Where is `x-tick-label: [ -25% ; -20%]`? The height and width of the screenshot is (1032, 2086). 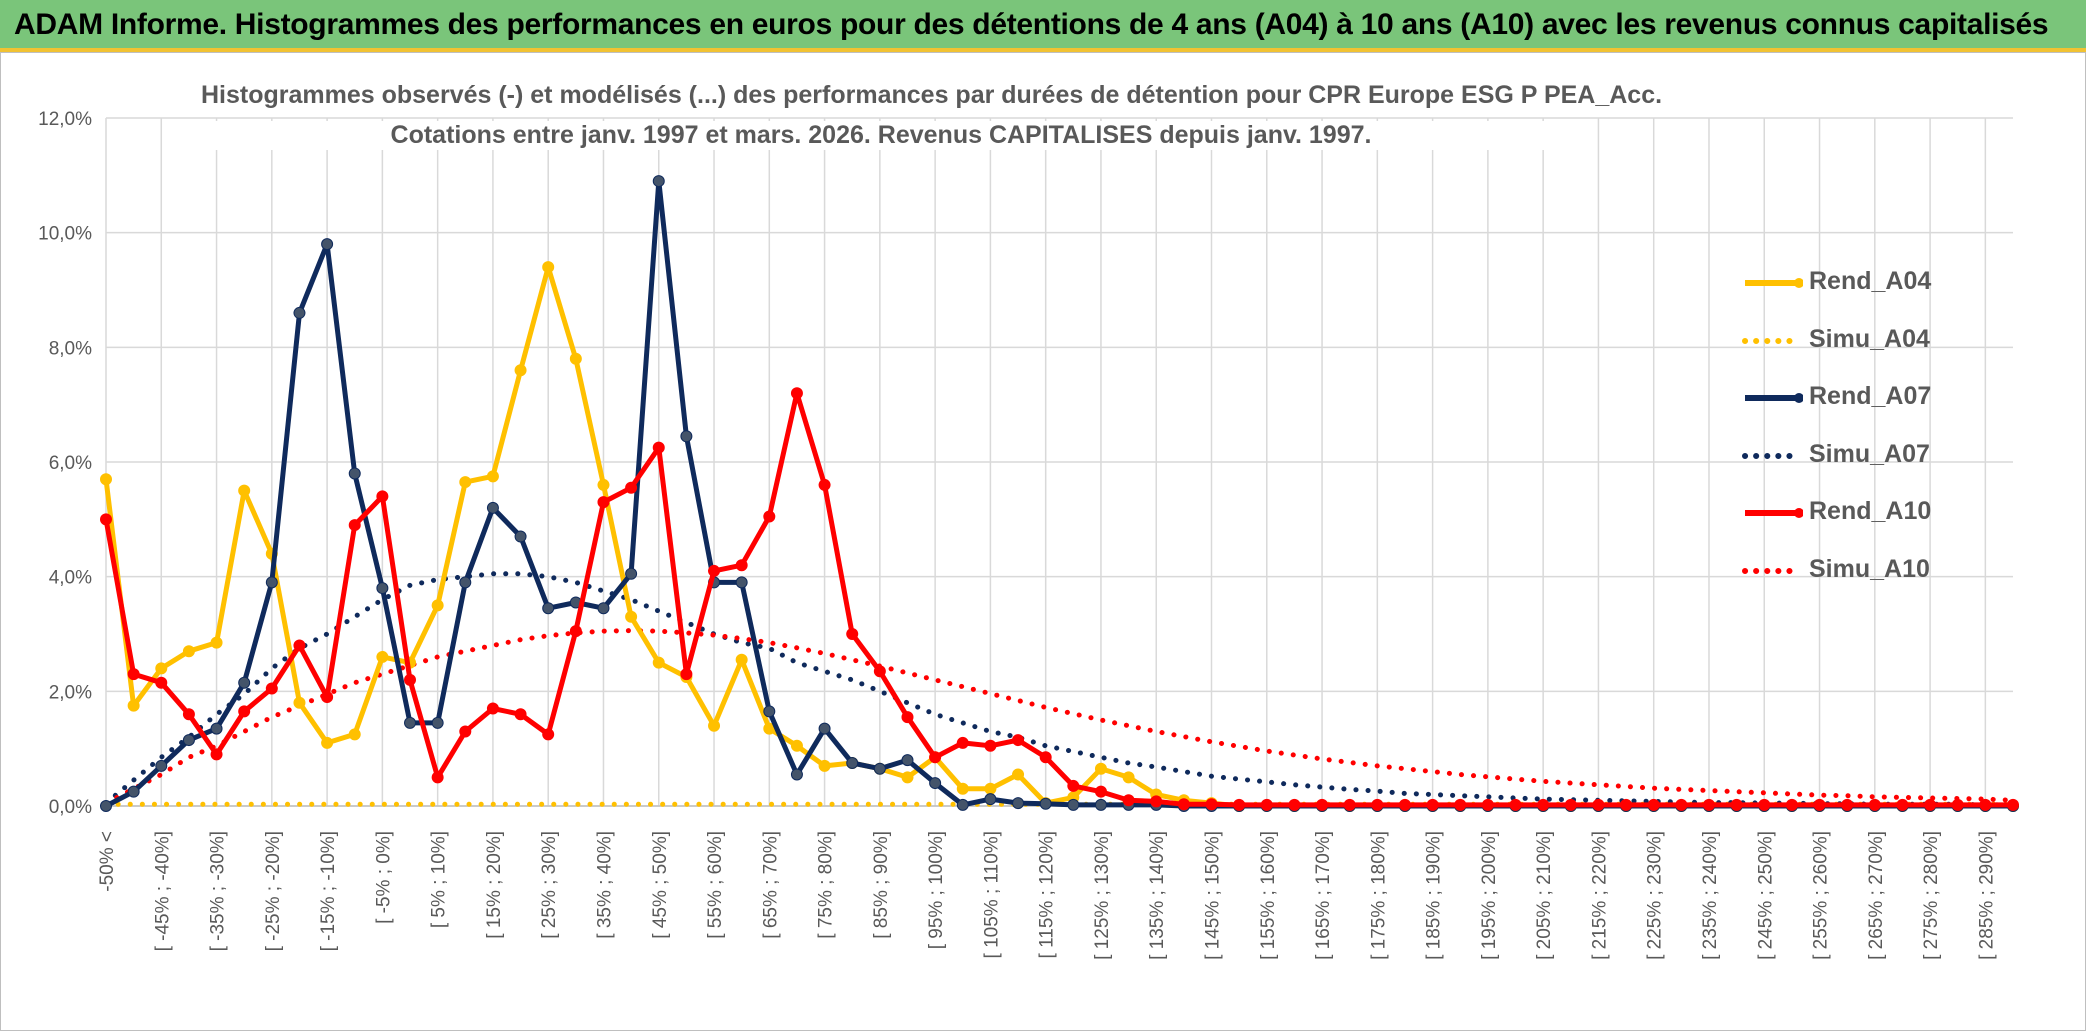 x-tick-label: [ -25% ; -20%] is located at coordinates (273, 891).